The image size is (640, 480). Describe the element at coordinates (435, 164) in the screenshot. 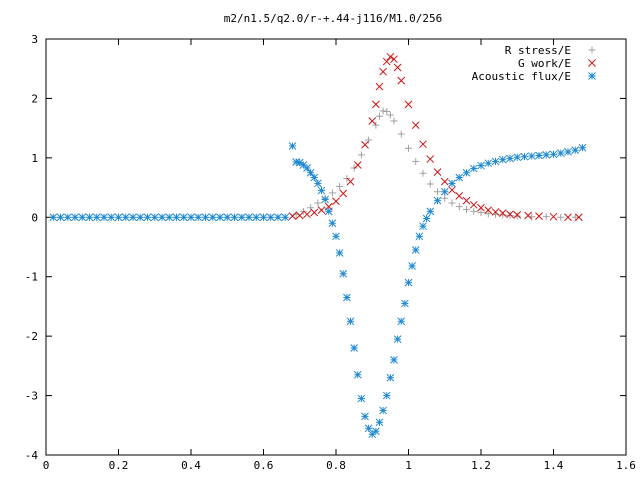

I see `series-r-stress-e` at that location.